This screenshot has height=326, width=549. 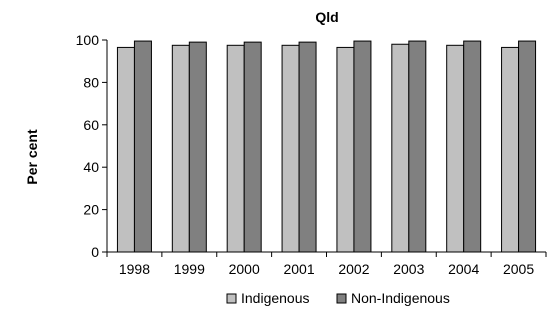 I want to click on y-ticks-group: 0 20 40 60 80 100, so click(x=91, y=146).